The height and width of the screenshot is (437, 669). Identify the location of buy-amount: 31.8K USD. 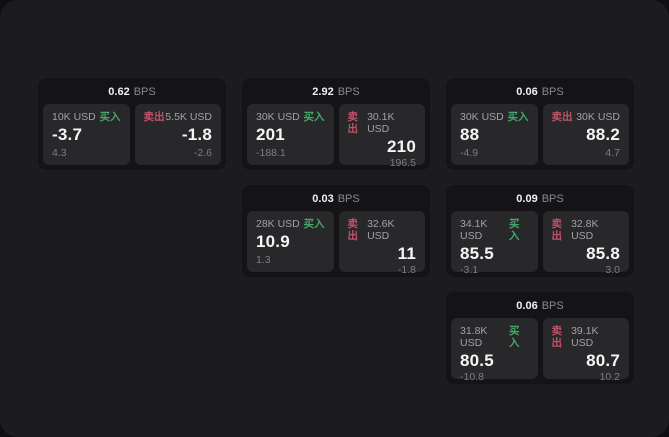
(474, 337).